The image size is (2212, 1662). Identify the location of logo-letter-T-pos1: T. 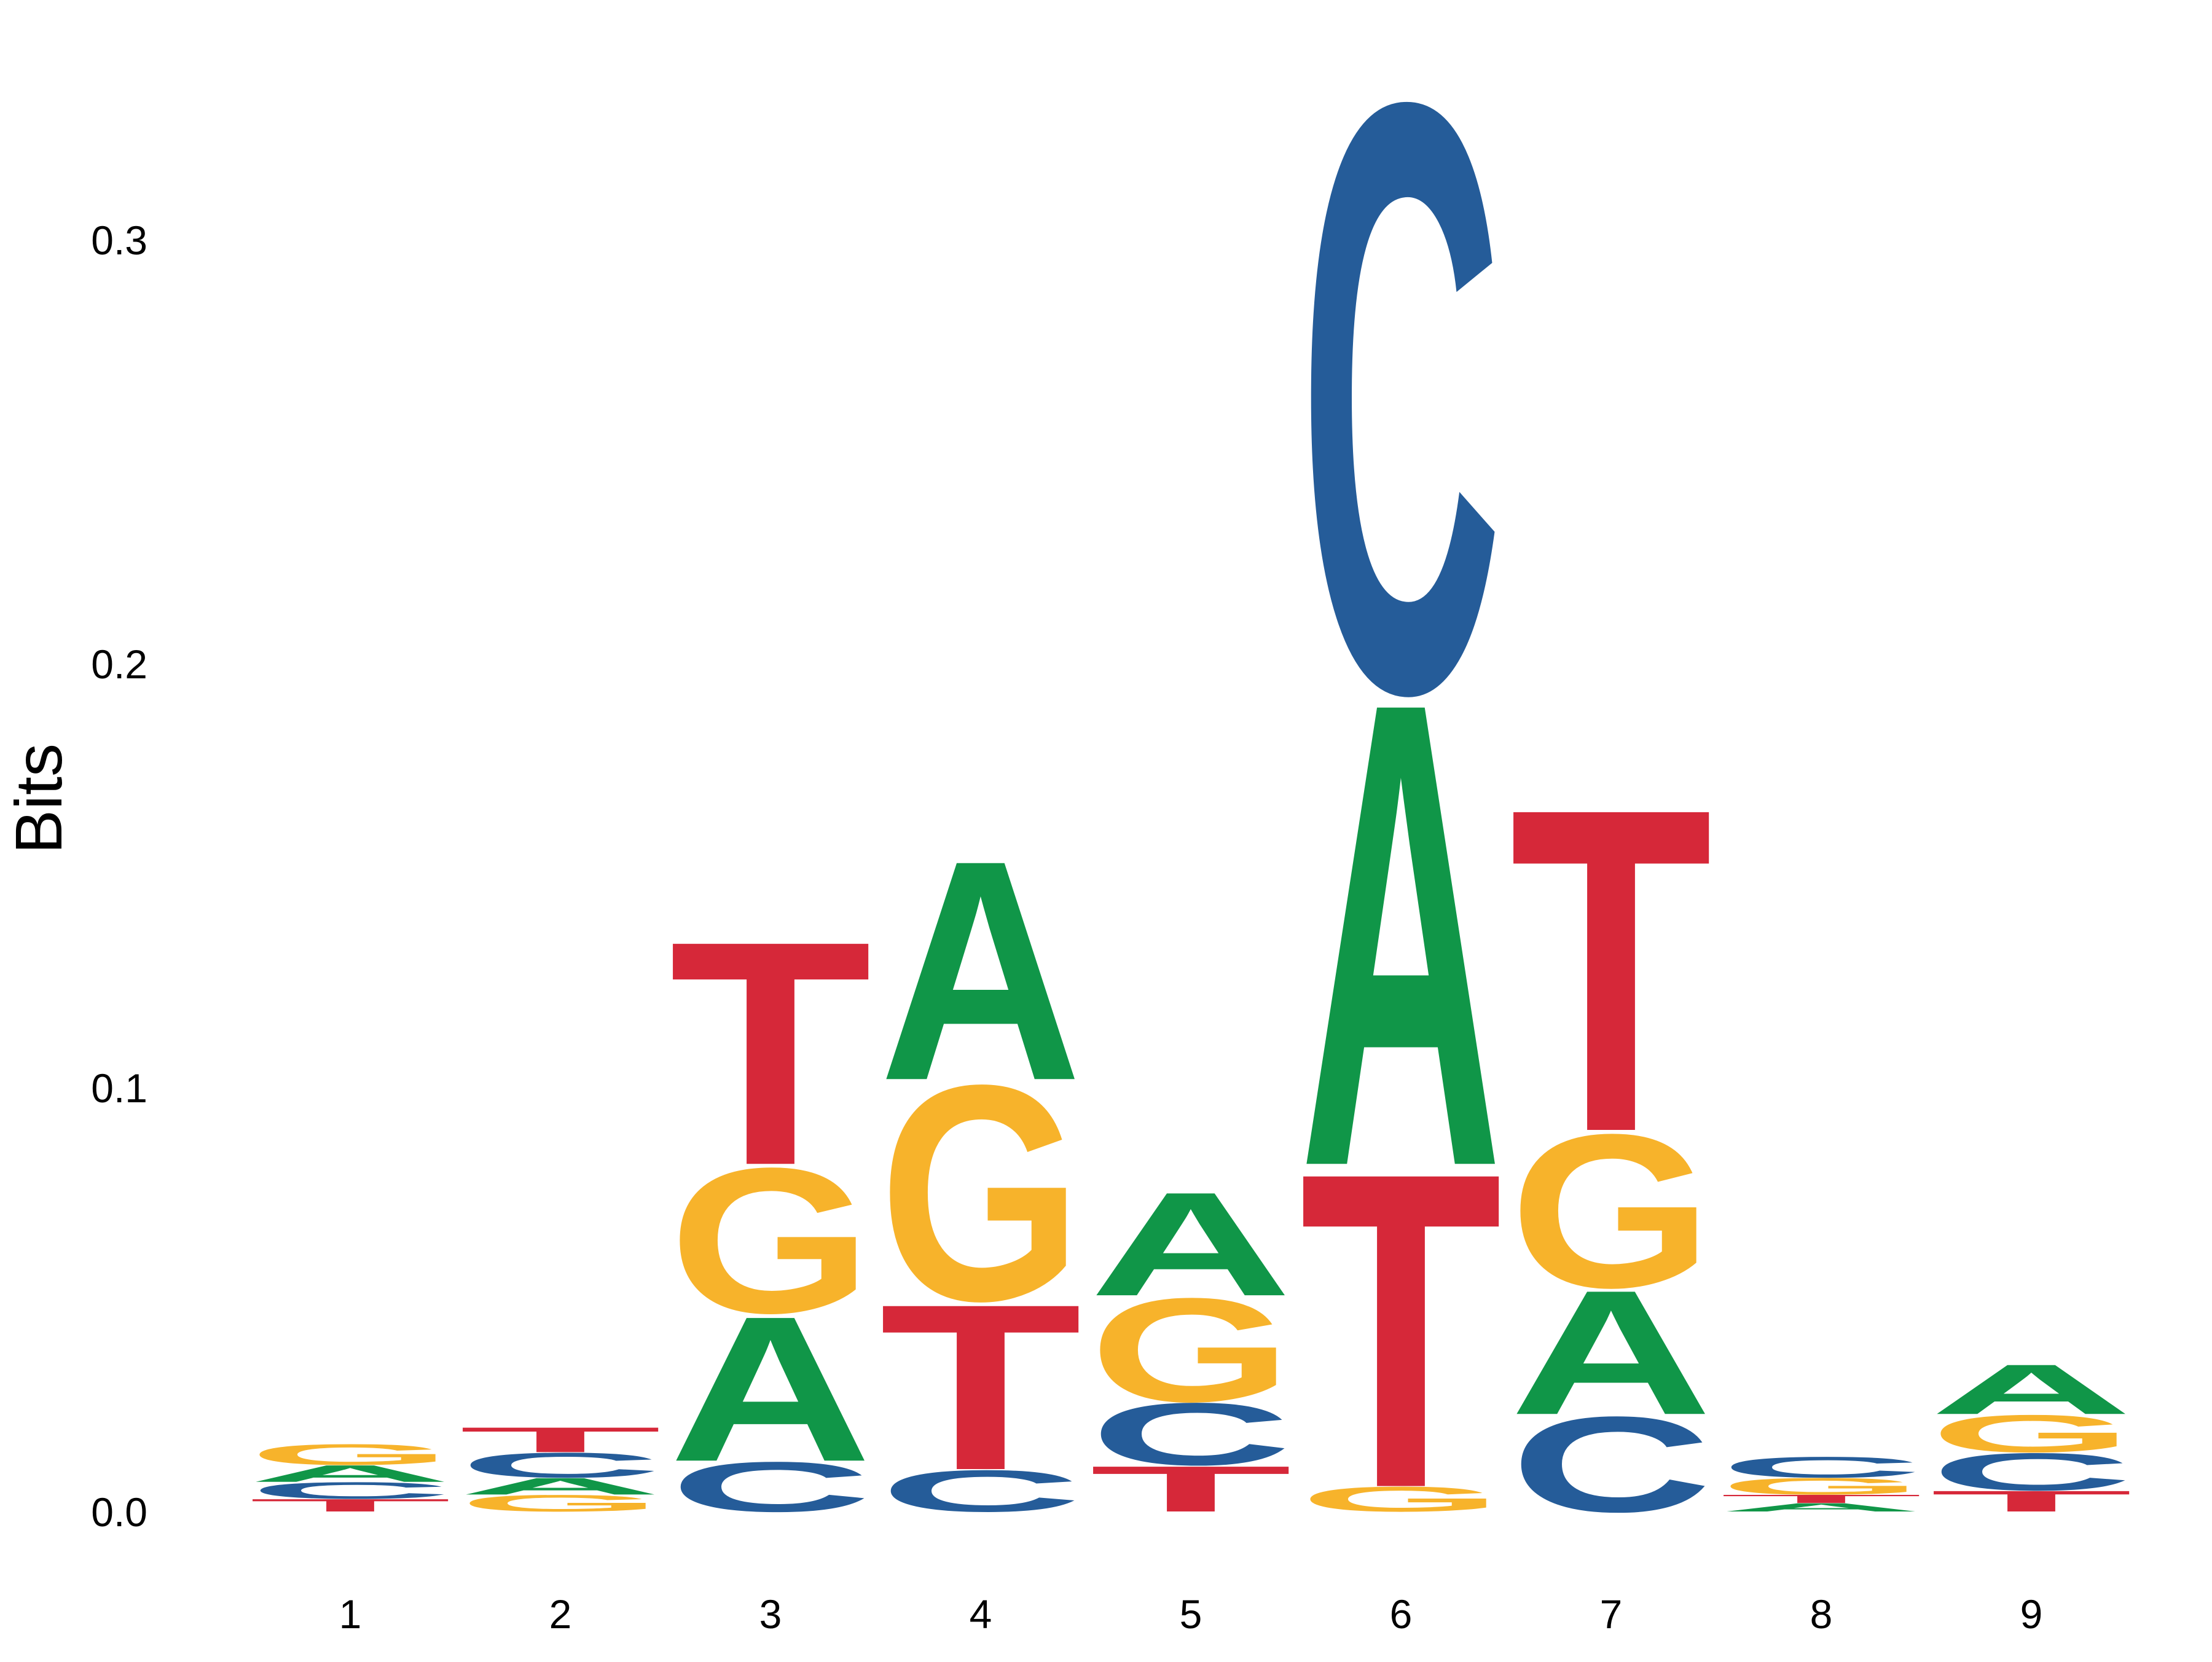
(350, 1505).